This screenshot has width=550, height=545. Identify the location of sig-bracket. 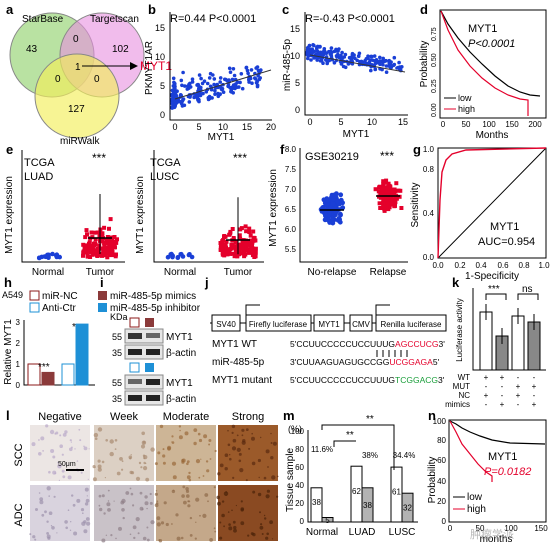
(496, 296).